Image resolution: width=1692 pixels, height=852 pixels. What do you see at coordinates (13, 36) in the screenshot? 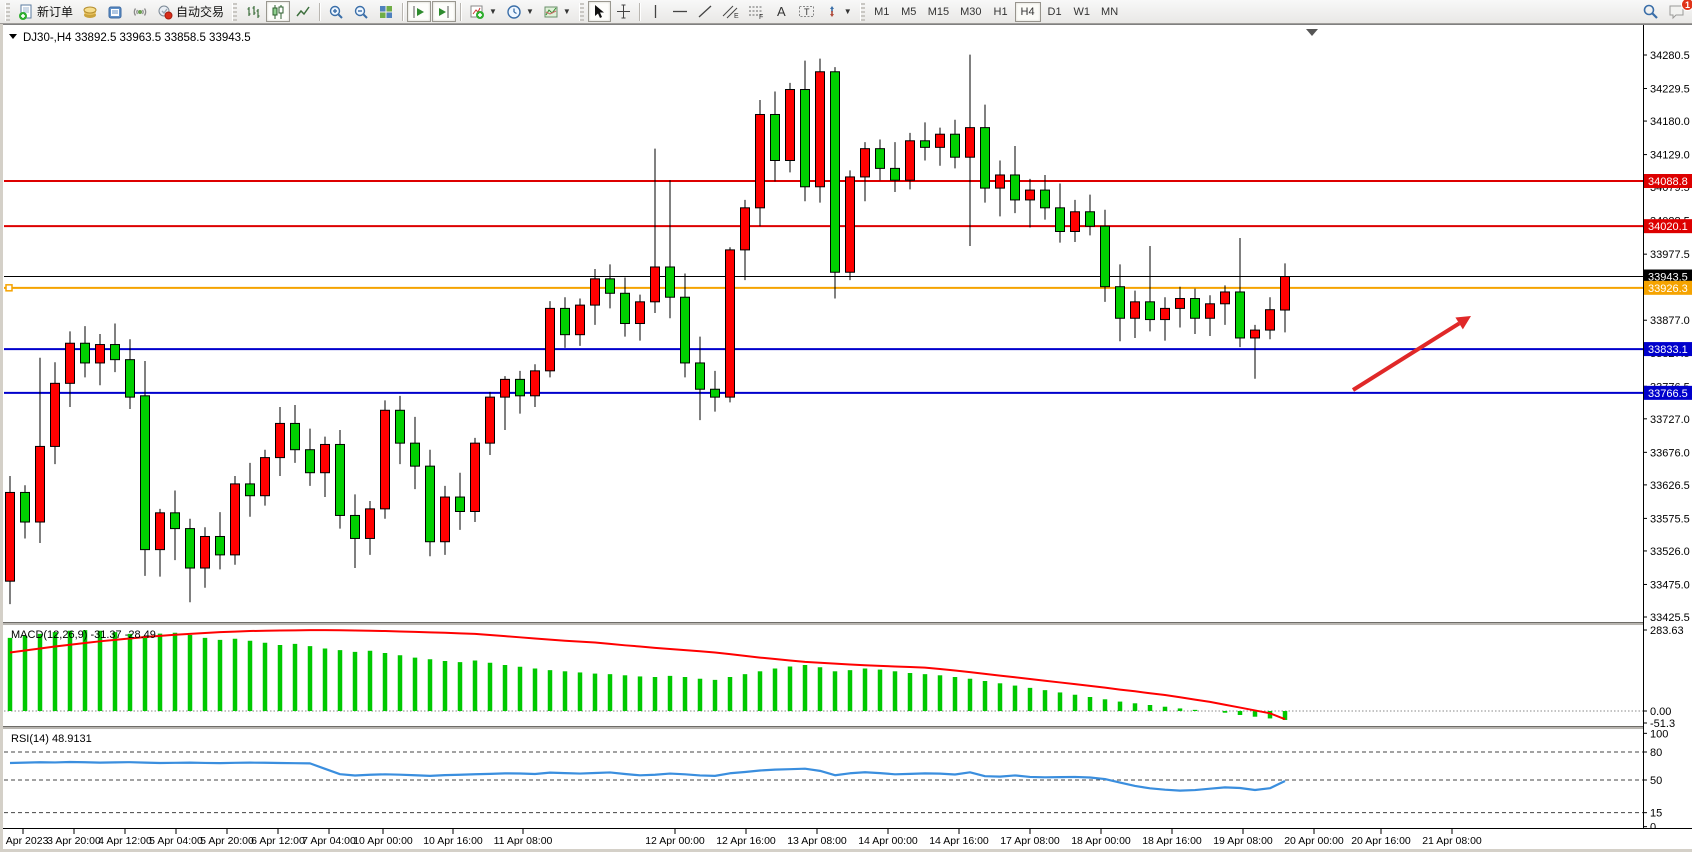
I see `chart-menu-triangle-icon` at bounding box center [13, 36].